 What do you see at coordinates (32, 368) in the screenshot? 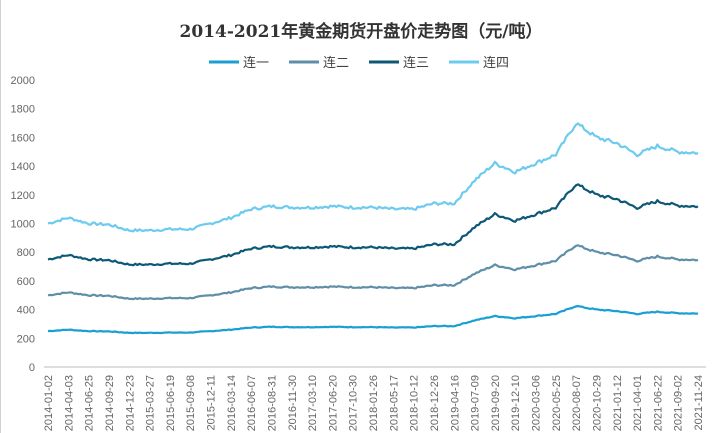
I see `y-tick-label: 0` at bounding box center [32, 368].